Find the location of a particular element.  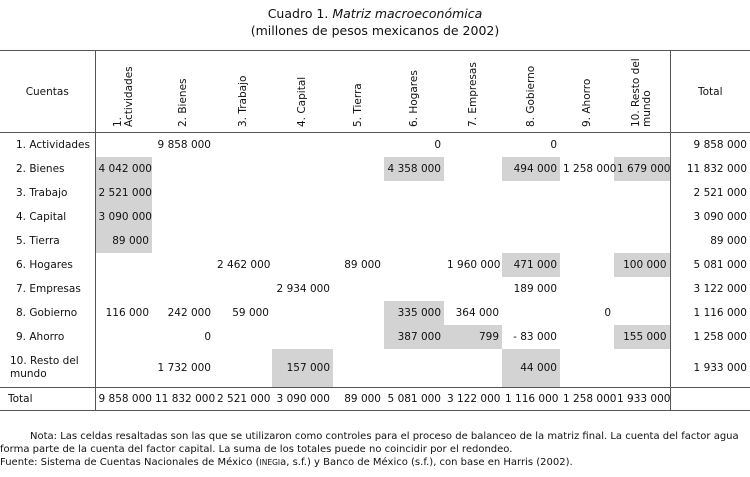

table-cell: 116 000 is located at coordinates (127, 313).